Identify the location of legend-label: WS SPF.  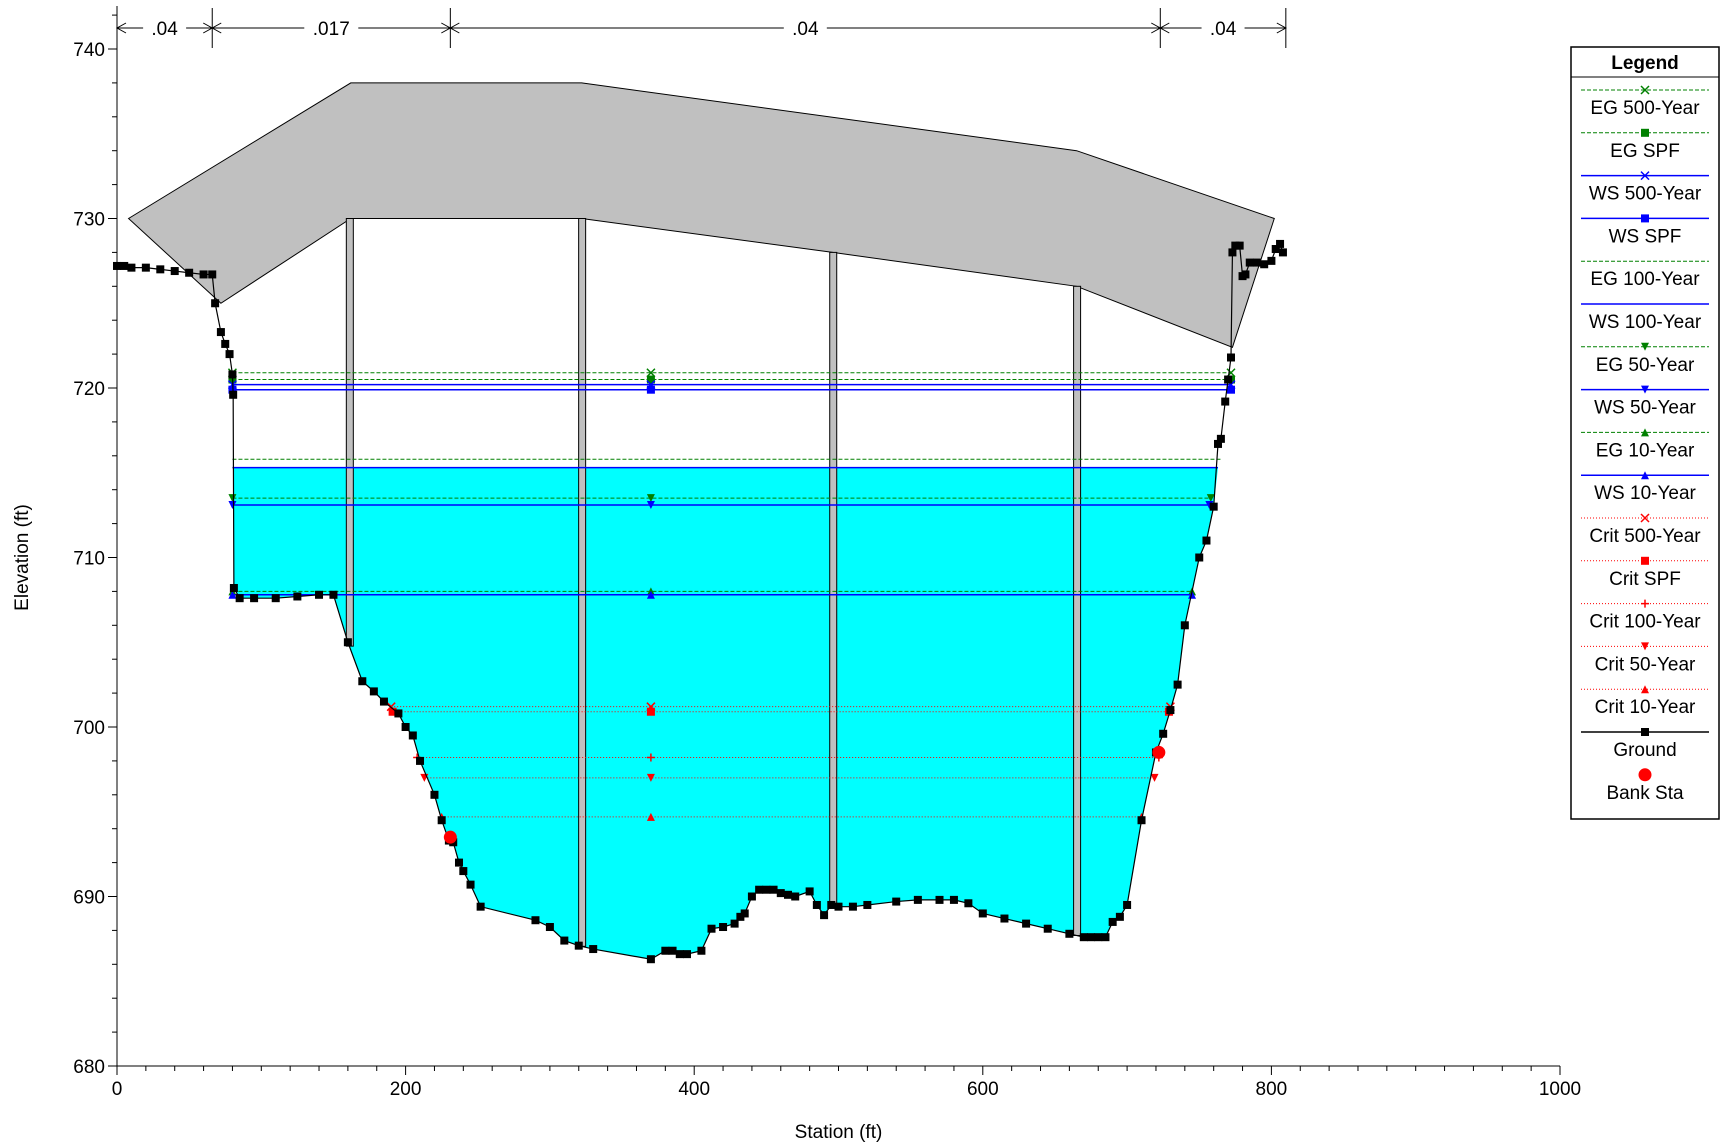
(1645, 236).